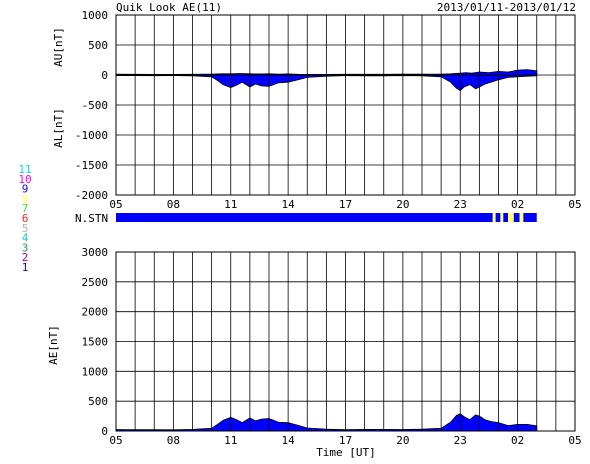 Image resolution: width=590 pixels, height=464 pixels. What do you see at coordinates (95, 252) in the screenshot?
I see `y-tick-label: 3000` at bounding box center [95, 252].